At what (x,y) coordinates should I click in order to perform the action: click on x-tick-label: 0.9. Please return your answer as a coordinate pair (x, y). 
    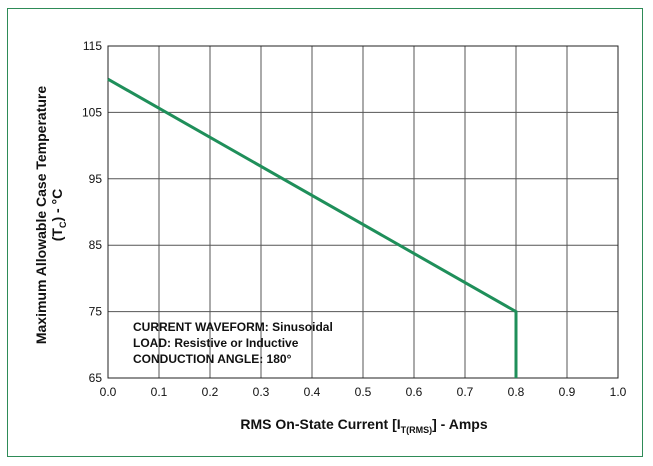
    Looking at the image, I should click on (567, 392).